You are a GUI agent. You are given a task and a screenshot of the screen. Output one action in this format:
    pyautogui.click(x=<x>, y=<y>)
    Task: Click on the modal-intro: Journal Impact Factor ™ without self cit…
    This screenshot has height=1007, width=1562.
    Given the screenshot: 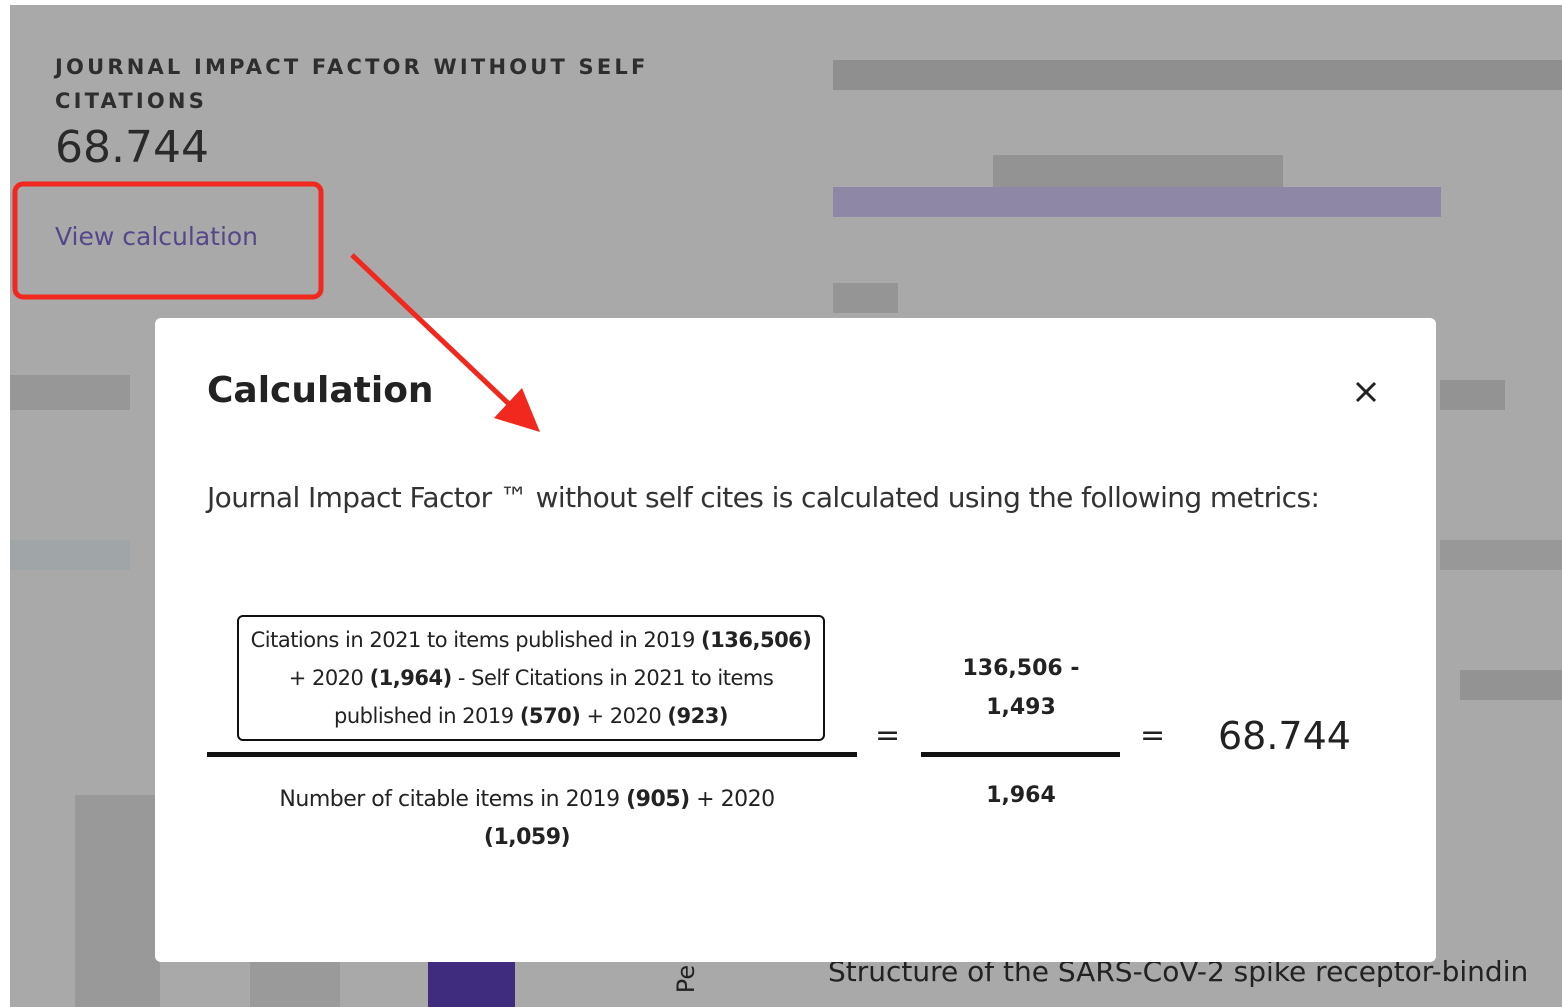 What is the action you would take?
    pyautogui.click(x=763, y=497)
    